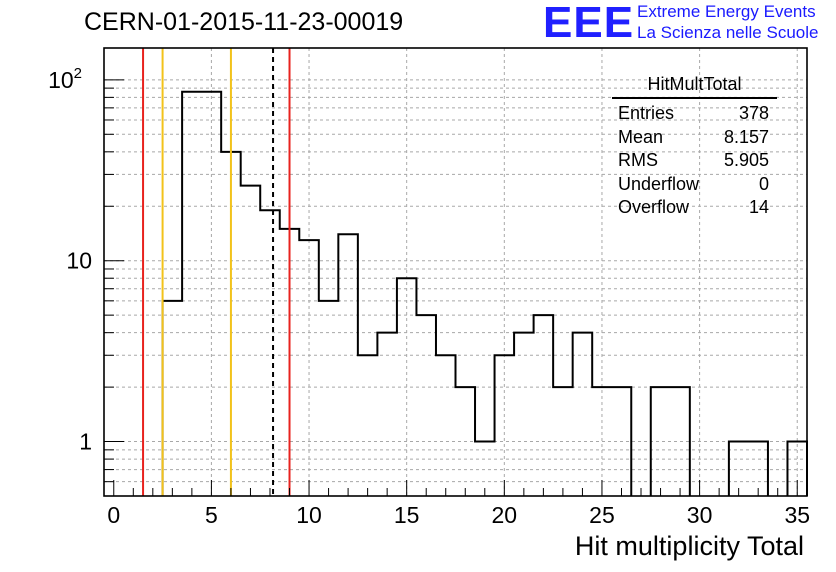  Describe the element at coordinates (746, 160) in the screenshot. I see `stats-value: 5.905` at that location.